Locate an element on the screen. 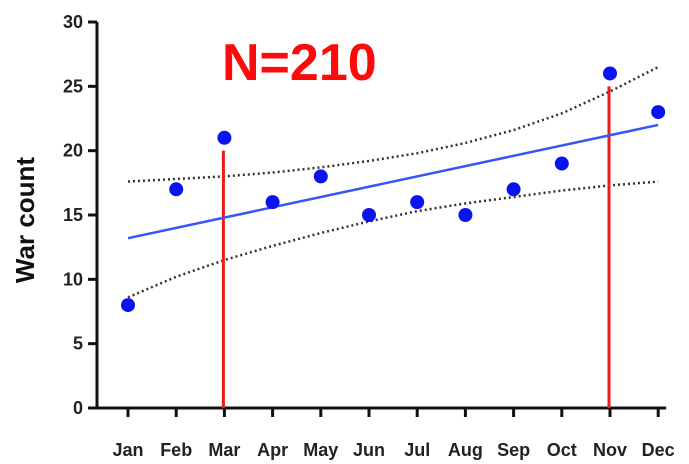 Image resolution: width=689 pixels, height=464 pixels. x-tick-label: Sep is located at coordinates (513, 450).